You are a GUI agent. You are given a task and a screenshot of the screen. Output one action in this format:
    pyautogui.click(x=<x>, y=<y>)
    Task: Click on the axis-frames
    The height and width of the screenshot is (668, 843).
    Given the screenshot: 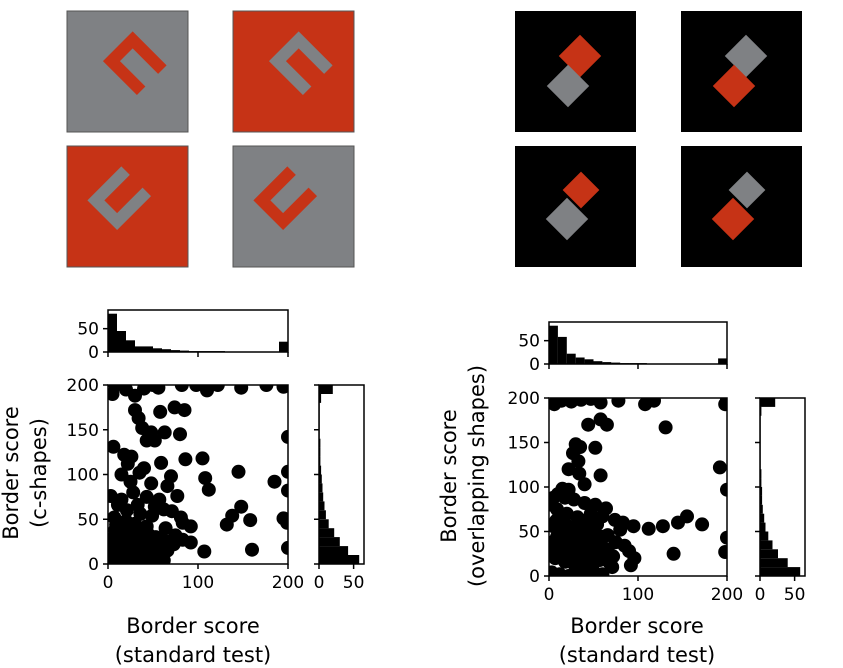 What is the action you would take?
    pyautogui.click(x=236, y=437)
    